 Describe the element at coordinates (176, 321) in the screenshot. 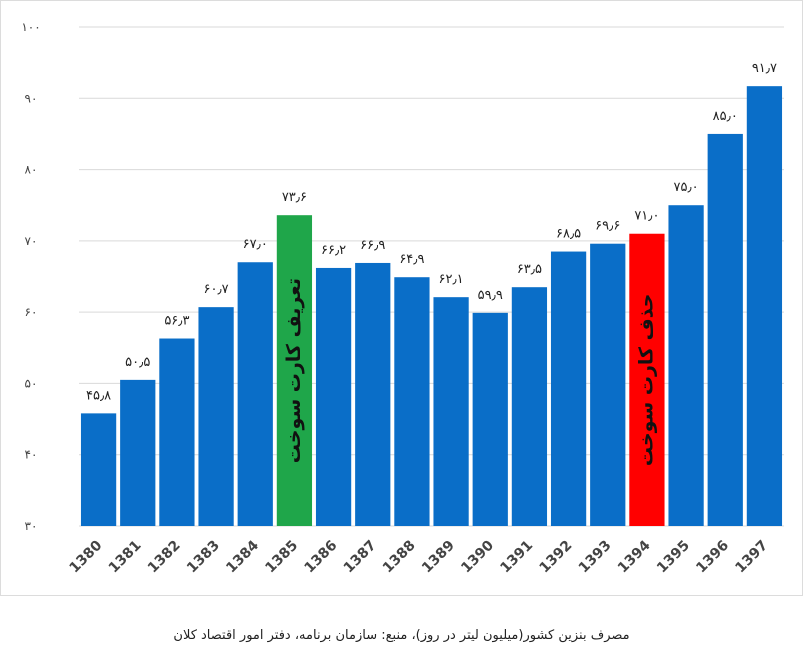

I see `data-label-1382: ۵۶٫۳` at that location.